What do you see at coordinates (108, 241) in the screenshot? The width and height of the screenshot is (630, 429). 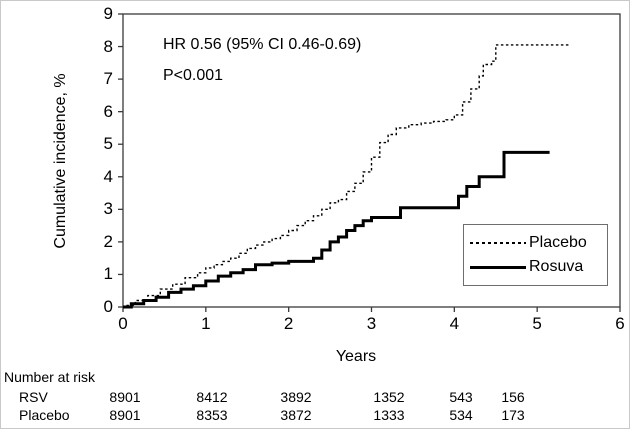 I see `y-tick-label: 2` at bounding box center [108, 241].